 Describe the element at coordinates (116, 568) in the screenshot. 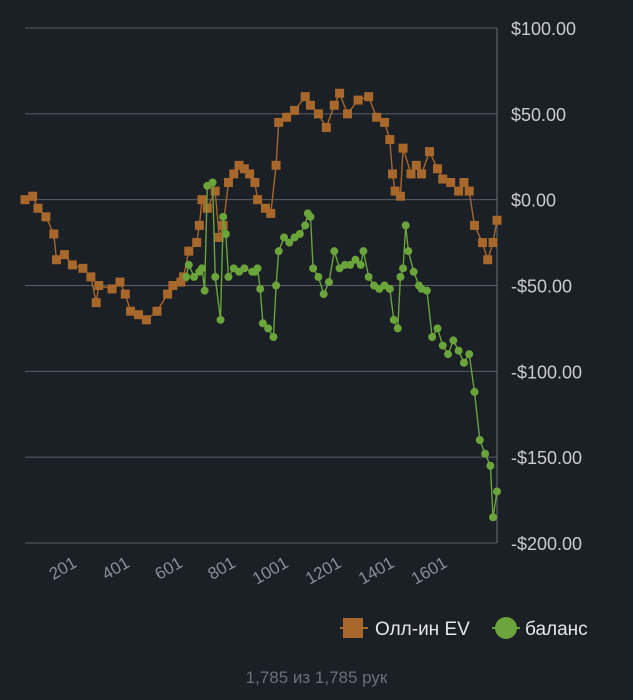

I see `x-tick-label: 401` at that location.